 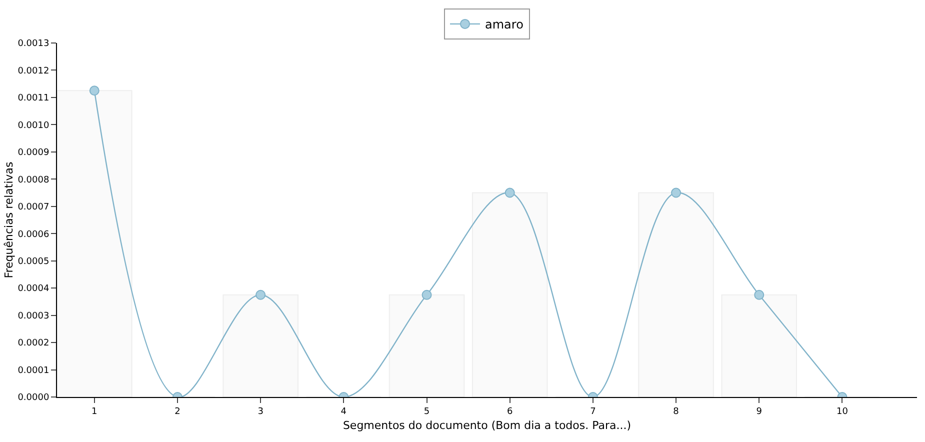 I want to click on y-tick-label: 0.0012, so click(x=34, y=71).